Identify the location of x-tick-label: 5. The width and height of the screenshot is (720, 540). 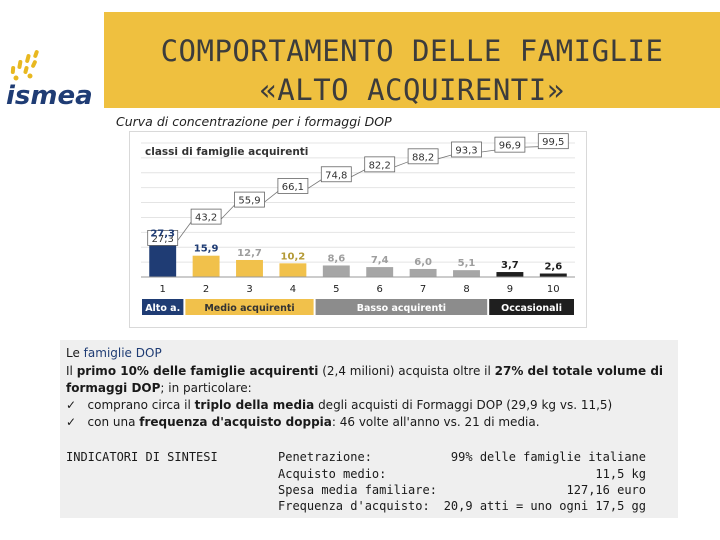
(336, 289).